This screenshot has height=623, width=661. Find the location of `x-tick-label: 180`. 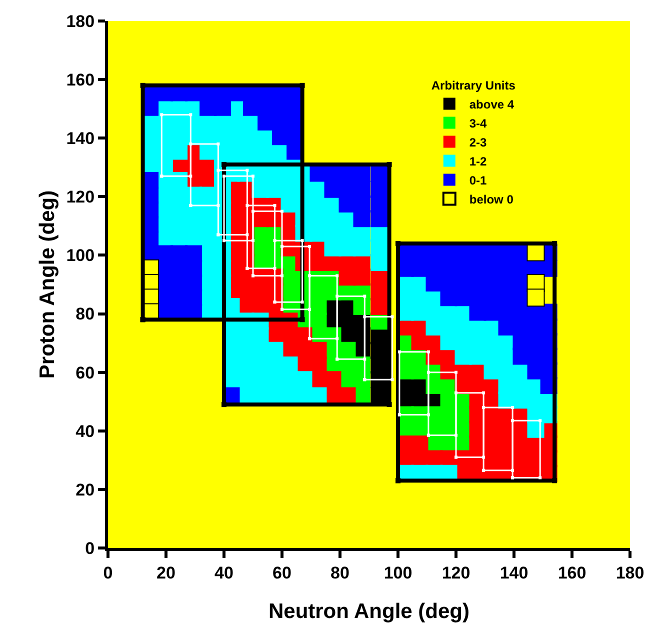

x-tick-label: 180 is located at coordinates (630, 572).